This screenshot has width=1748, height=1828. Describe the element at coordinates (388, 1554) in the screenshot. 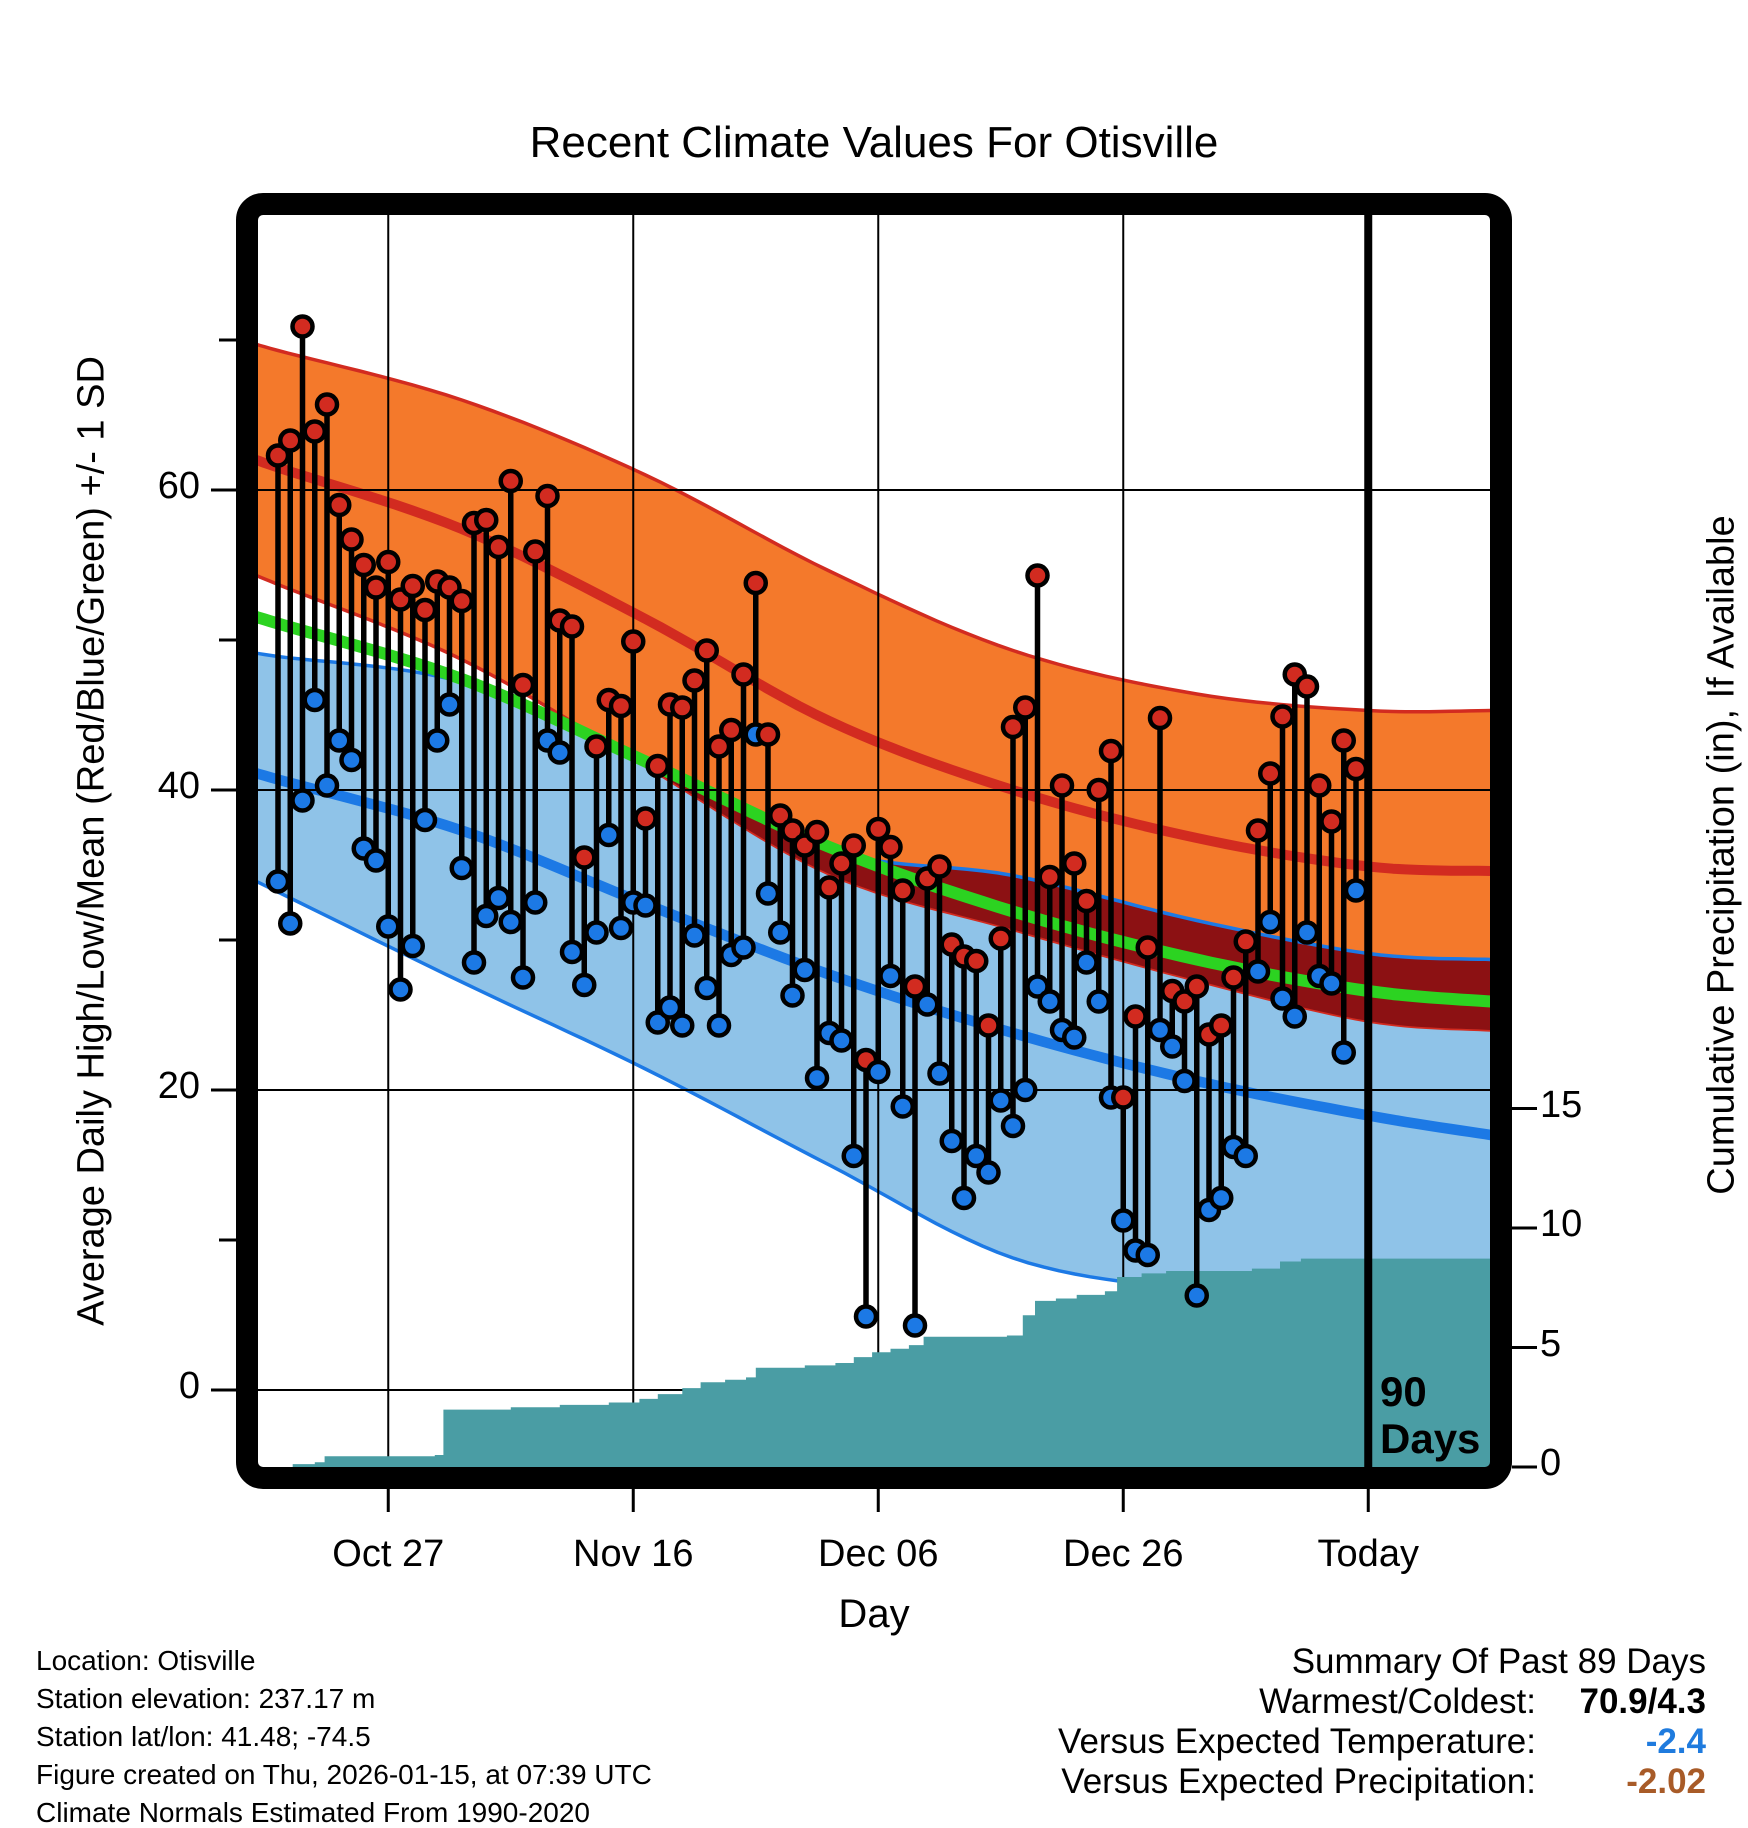

I see `x-tick-label: Oct 27` at that location.